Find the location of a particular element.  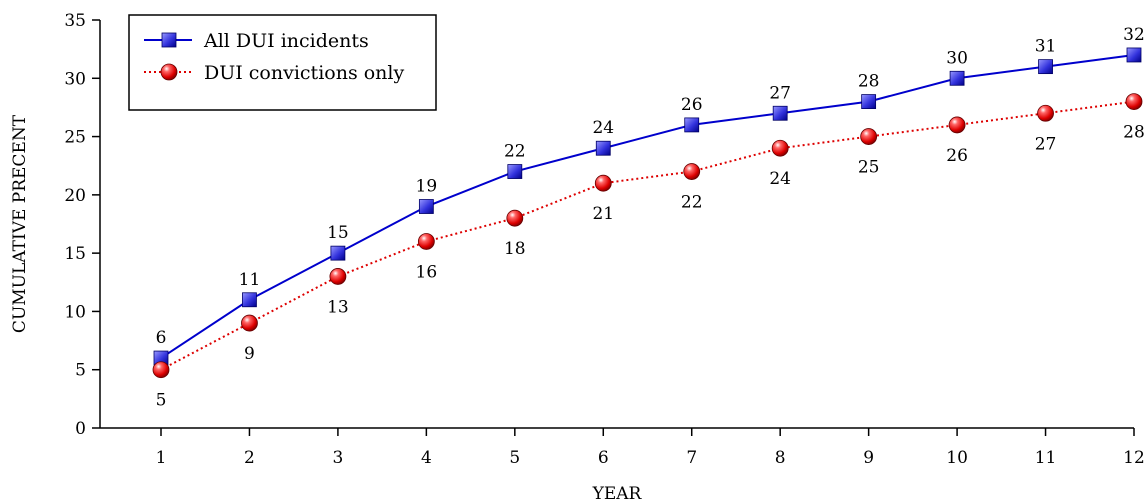

y-tick-label: 5 is located at coordinates (80, 371).